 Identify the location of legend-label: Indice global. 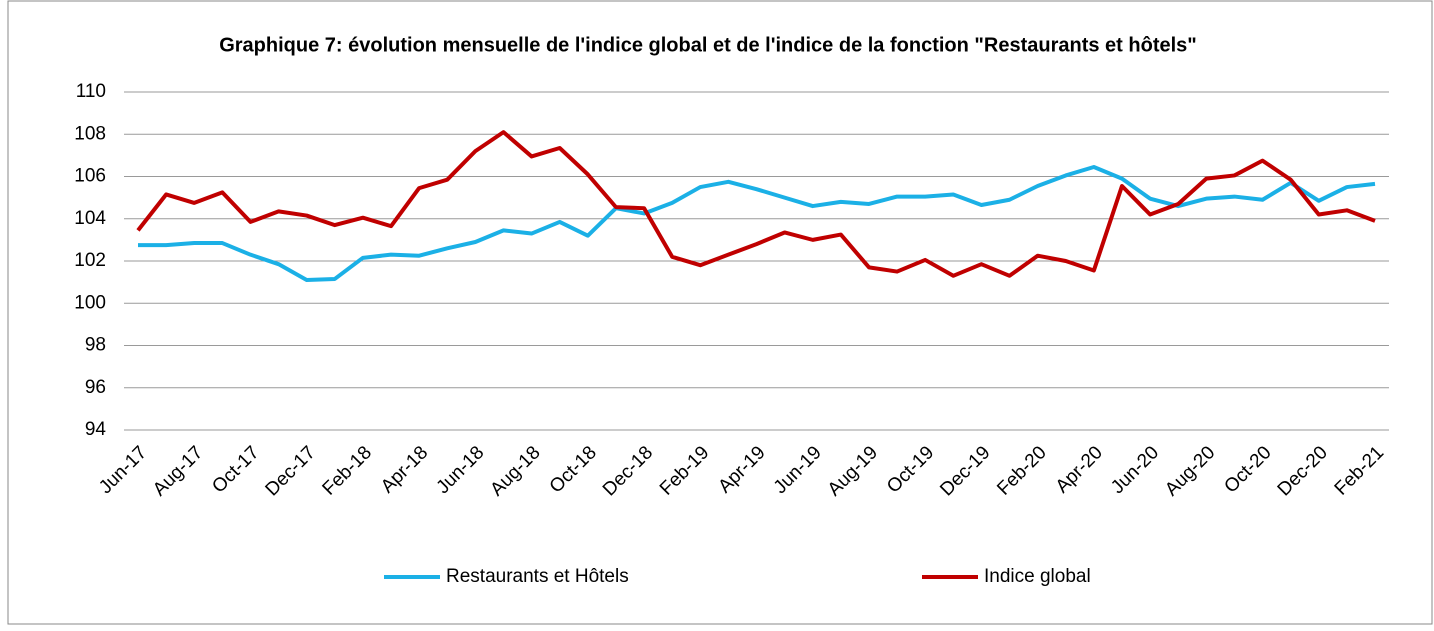
(1037, 576).